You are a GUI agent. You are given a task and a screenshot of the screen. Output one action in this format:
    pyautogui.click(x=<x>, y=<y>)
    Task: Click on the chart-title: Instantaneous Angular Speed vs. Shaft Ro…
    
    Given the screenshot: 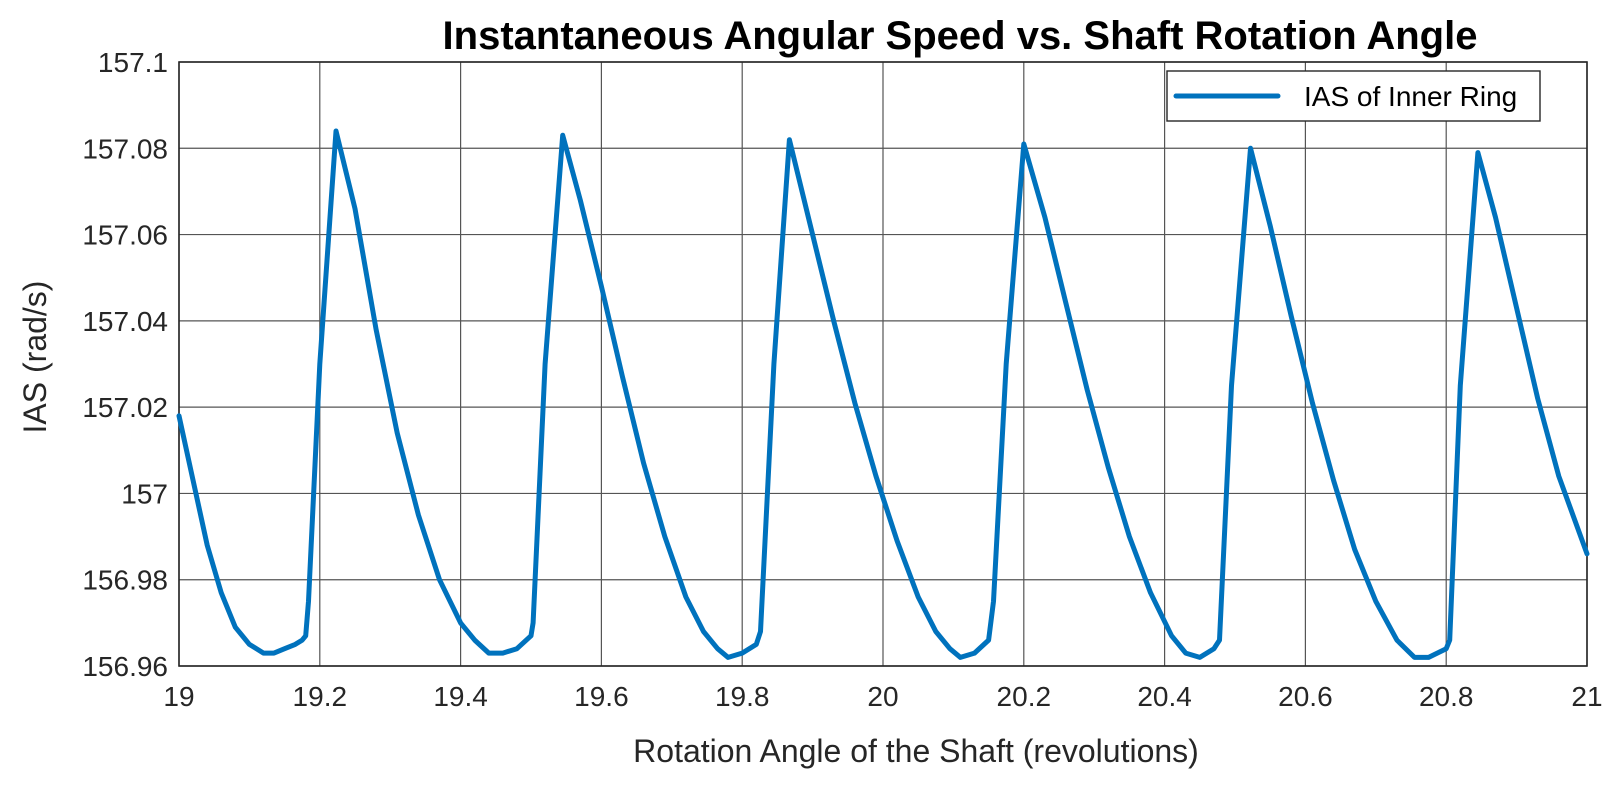 What is the action you would take?
    pyautogui.click(x=960, y=36)
    